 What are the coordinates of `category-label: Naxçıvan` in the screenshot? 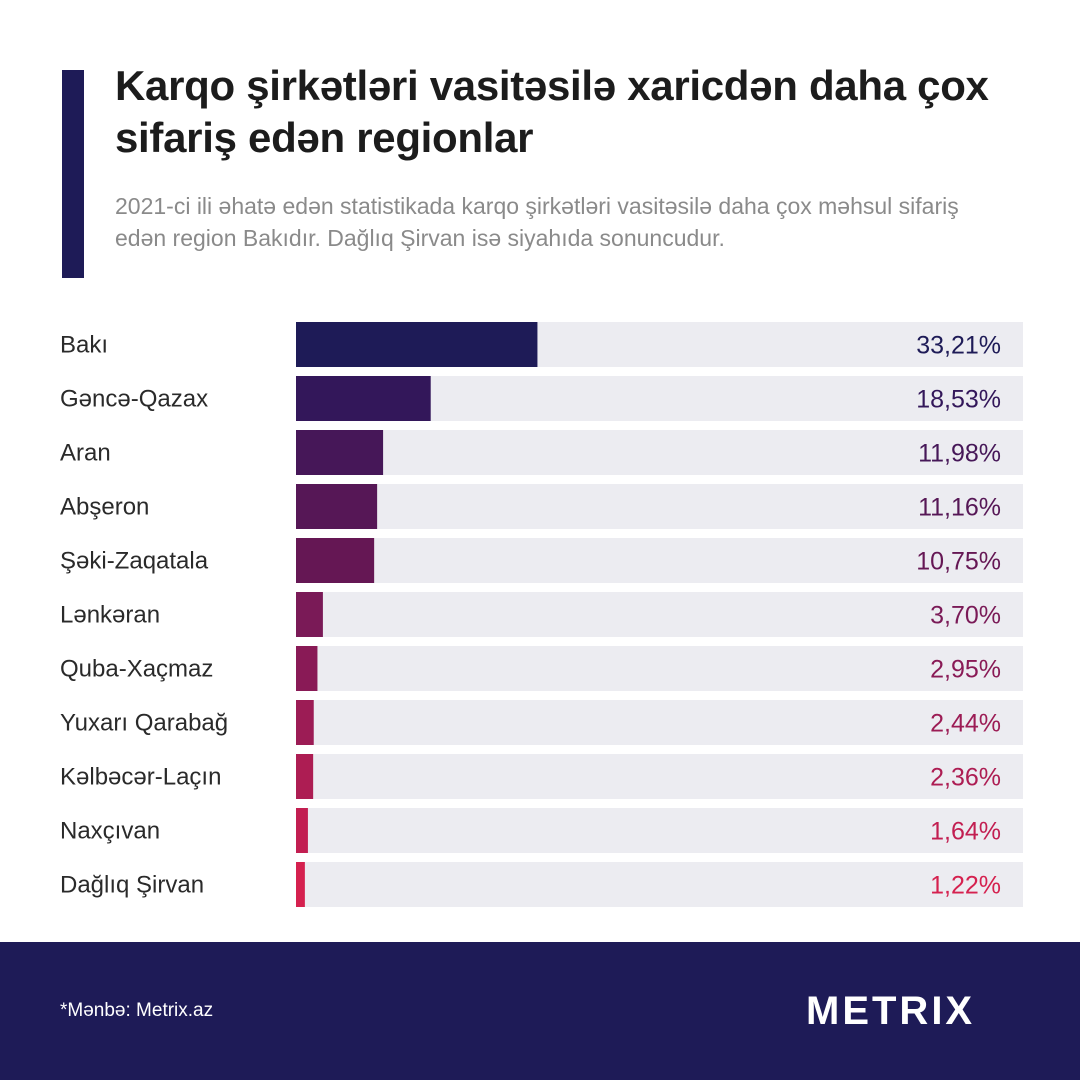 It's located at (110, 831).